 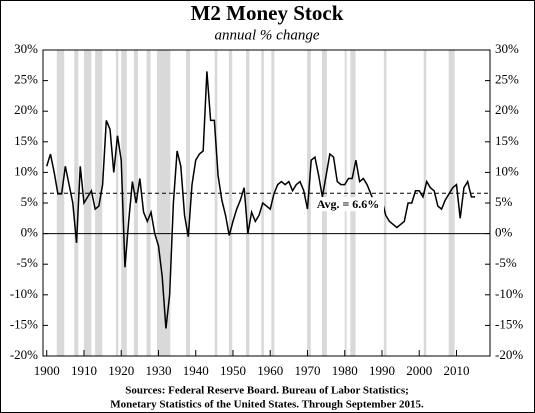 What do you see at coordinates (507, 48) in the screenshot?
I see `y2-tick-label: 30%` at bounding box center [507, 48].